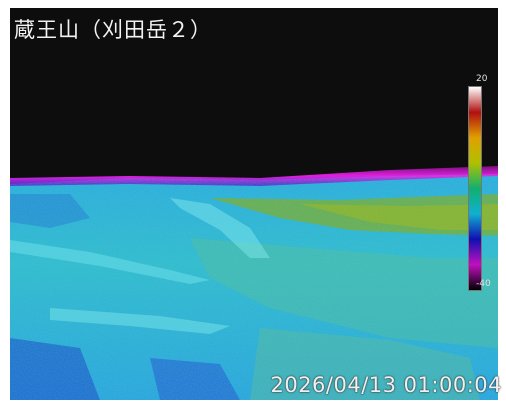 The height and width of the screenshot is (405, 506). What do you see at coordinates (475, 188) in the screenshot?
I see `temperature-scale-bar` at bounding box center [475, 188].